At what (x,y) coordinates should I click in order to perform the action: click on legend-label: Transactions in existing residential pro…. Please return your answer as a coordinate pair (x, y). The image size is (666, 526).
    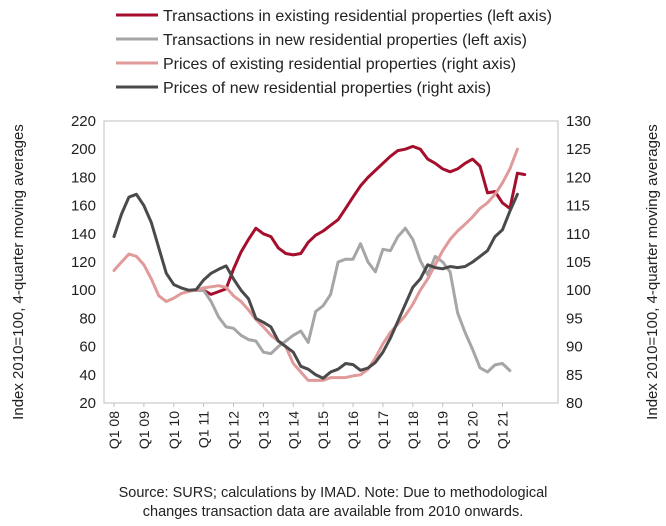
    Looking at the image, I should click on (357, 16).